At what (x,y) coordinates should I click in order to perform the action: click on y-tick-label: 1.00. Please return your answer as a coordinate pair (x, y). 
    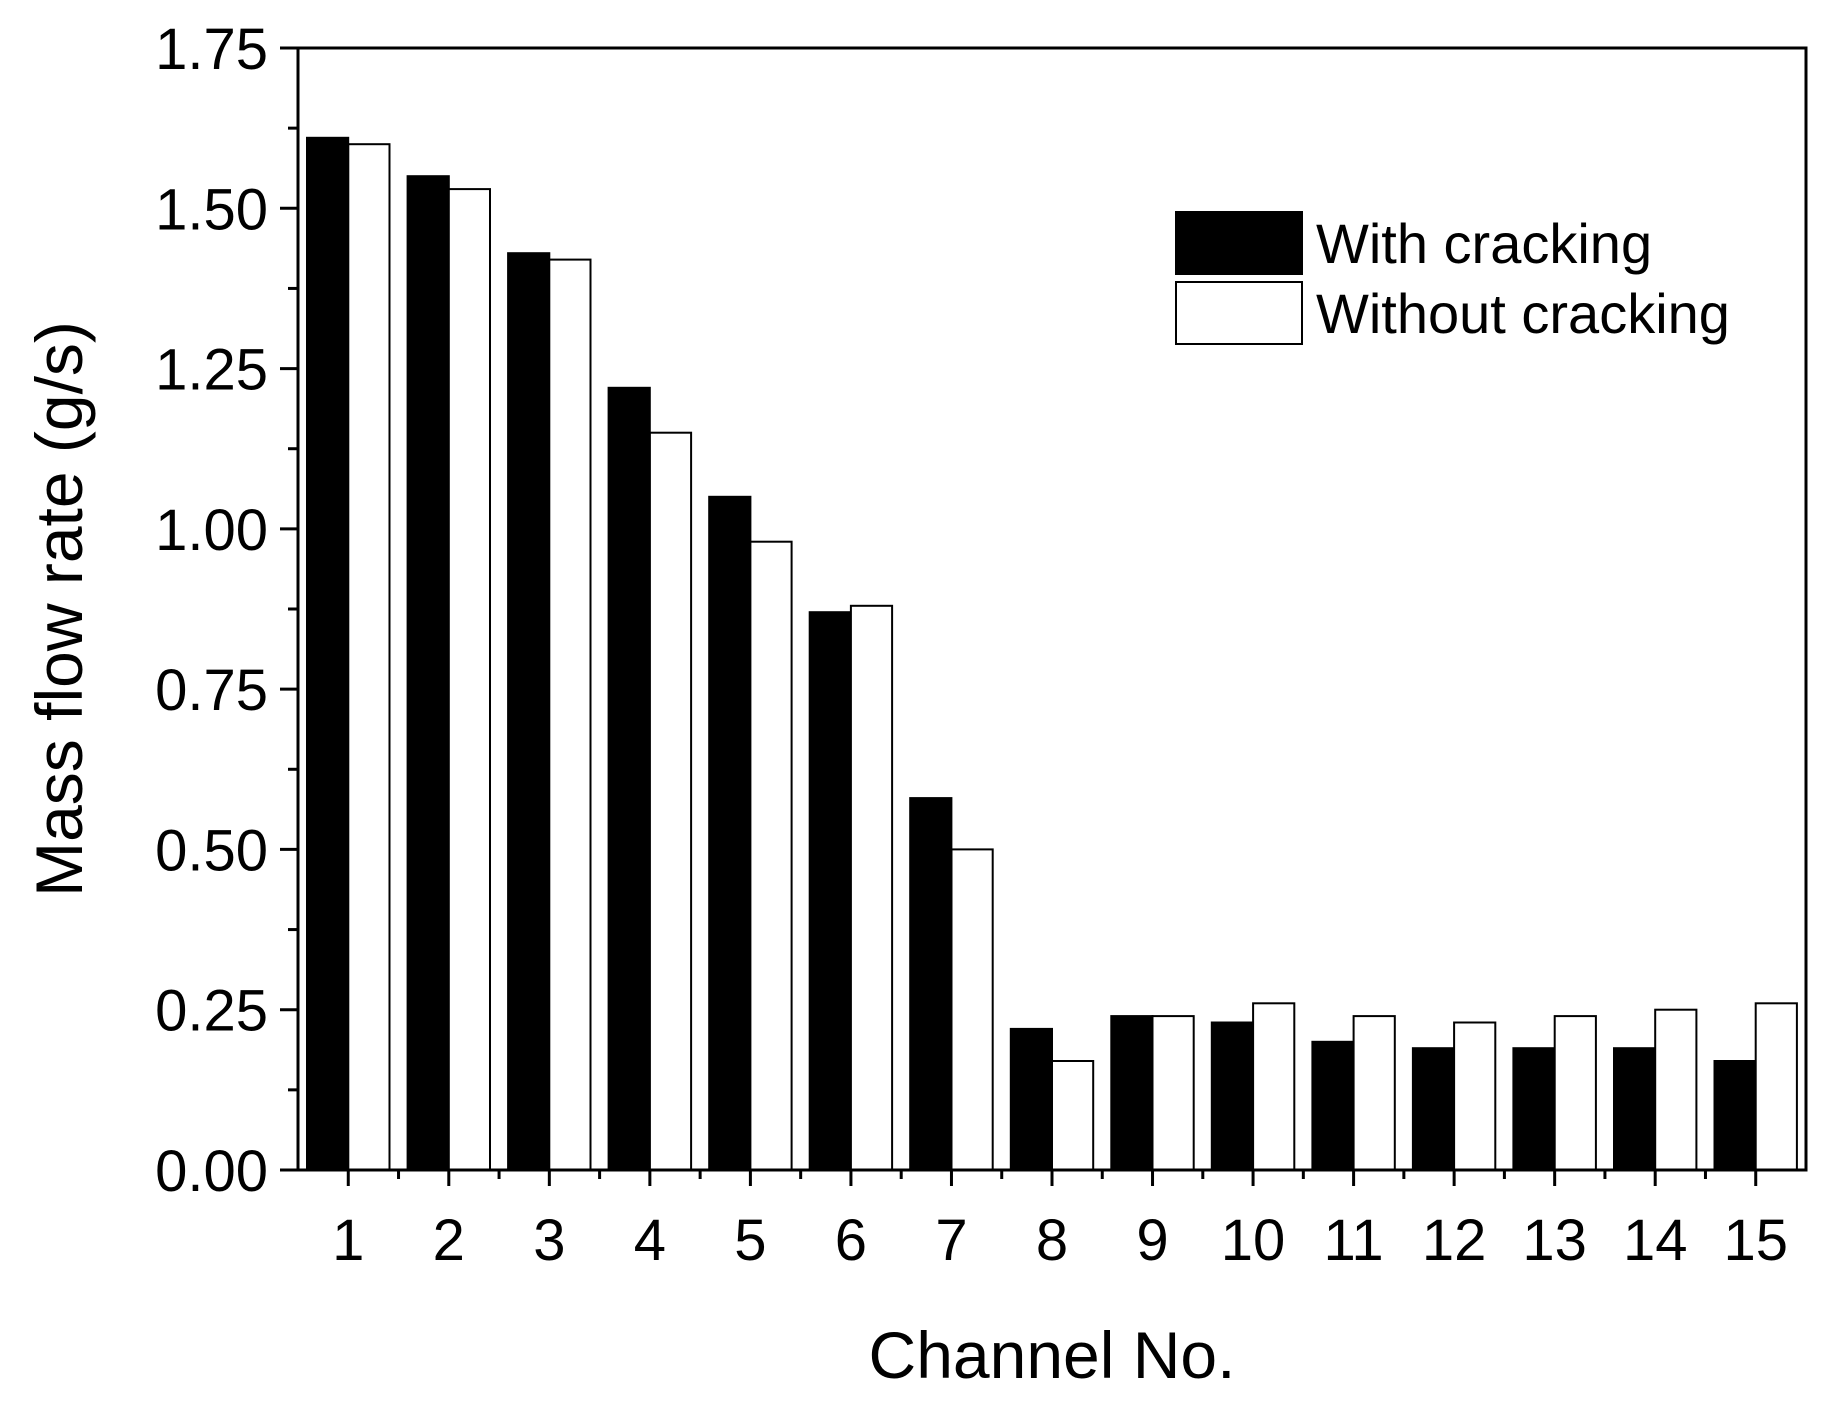
    Looking at the image, I should click on (211, 530).